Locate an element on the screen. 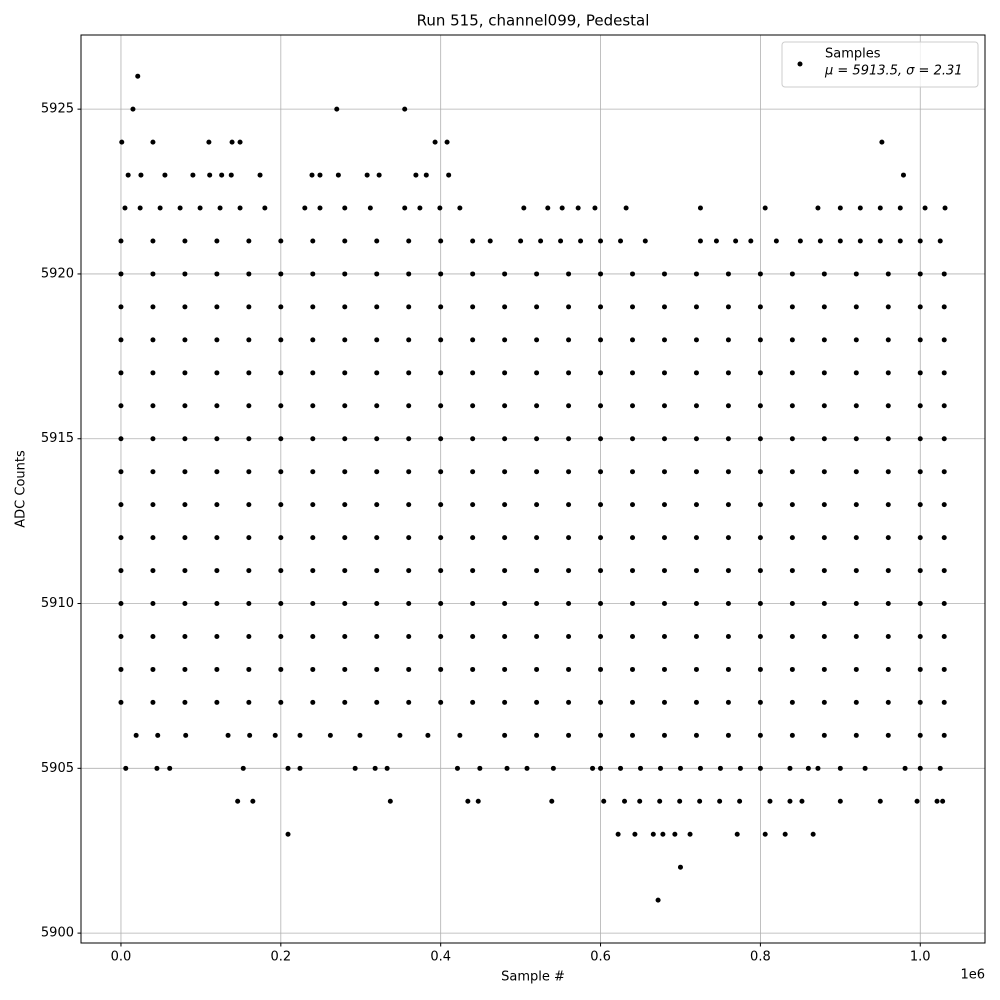  y-tick-label: 5900 is located at coordinates (57, 933).